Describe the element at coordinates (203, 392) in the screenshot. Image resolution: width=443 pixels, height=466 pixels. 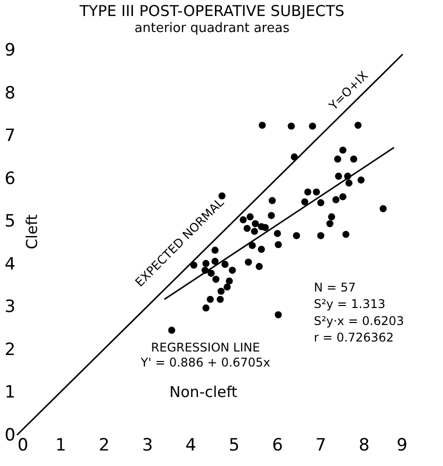
I see `x-axis-title: Non-cleft` at that location.